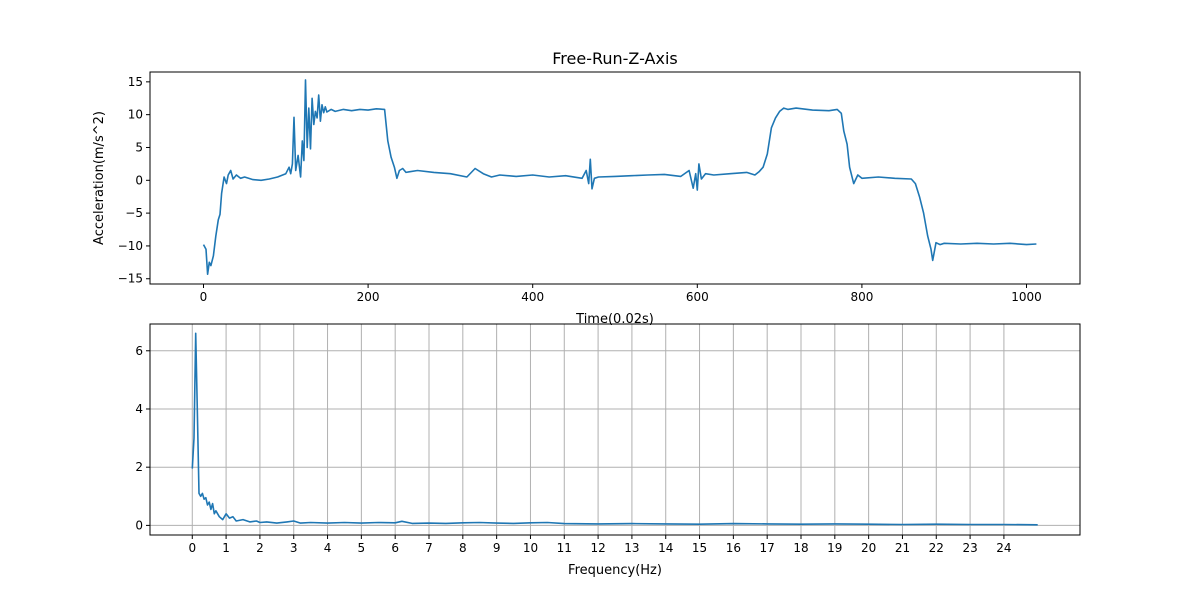 This screenshot has height=600, width=1200. What do you see at coordinates (497, 548) in the screenshot?
I see `bottom-chart-xtick-label: 9` at bounding box center [497, 548].